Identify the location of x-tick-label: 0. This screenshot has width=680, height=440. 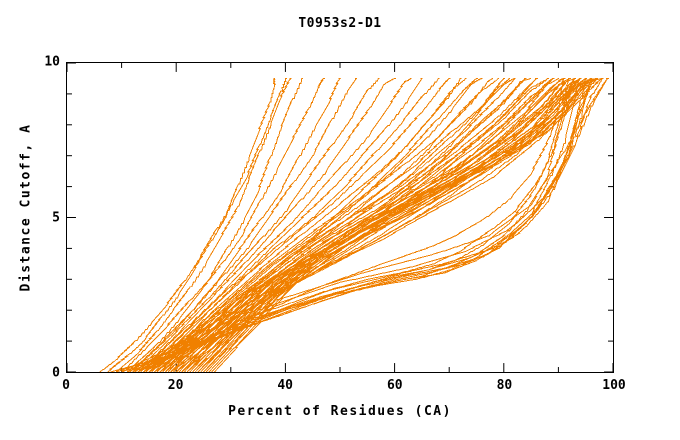
(66, 385).